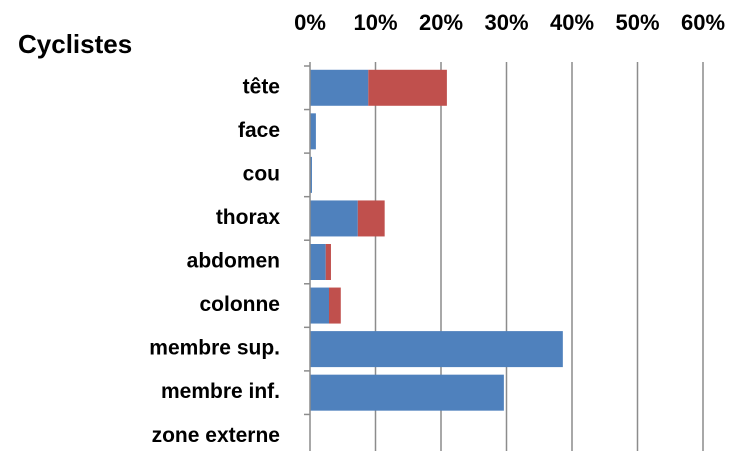 Image resolution: width=743 pixels, height=451 pixels. I want to click on x-tick-label: 20%, so click(441, 22).